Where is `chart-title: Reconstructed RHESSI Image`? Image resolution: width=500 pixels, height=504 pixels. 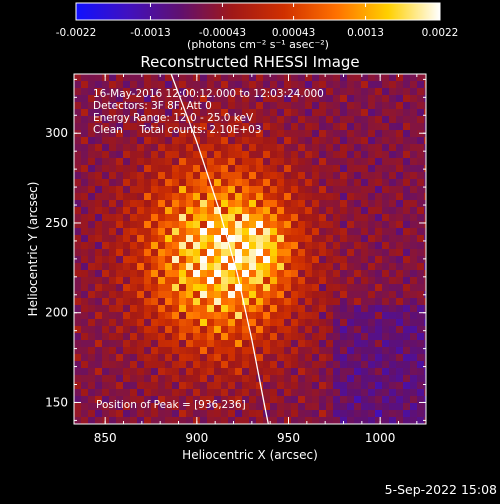
chart-title: Reconstructed RHESSI Image is located at coordinates (249, 62).